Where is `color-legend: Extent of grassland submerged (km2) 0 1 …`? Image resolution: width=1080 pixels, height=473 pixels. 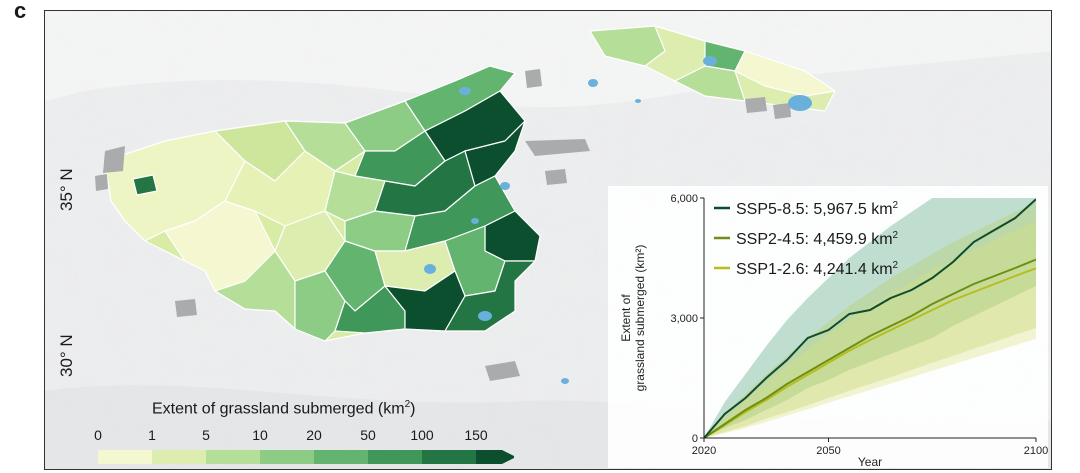 color-legend: Extent of grassland submerged (km2) 0 1 … is located at coordinates (305, 431).